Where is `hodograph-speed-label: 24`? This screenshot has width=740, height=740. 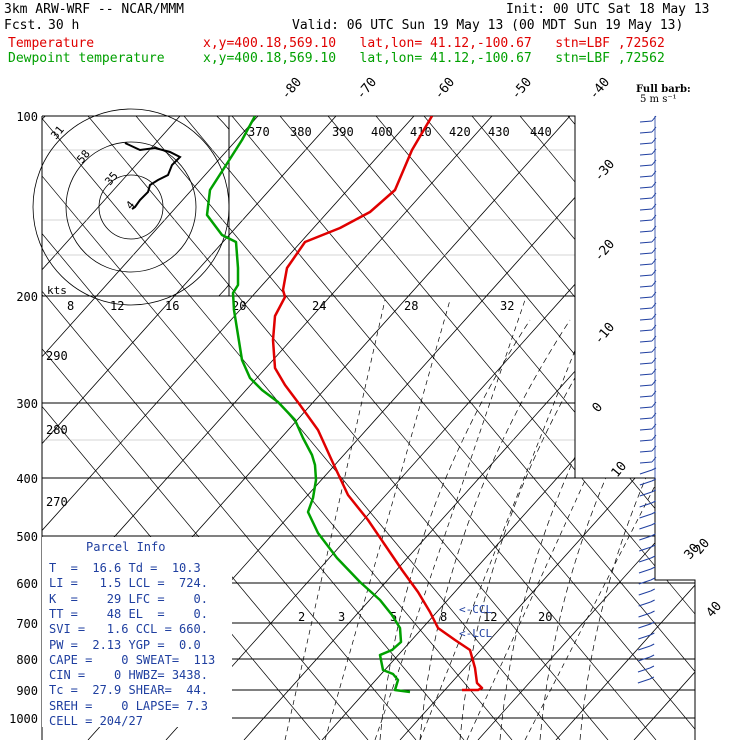 hodograph-speed-label: 24 is located at coordinates (319, 306).